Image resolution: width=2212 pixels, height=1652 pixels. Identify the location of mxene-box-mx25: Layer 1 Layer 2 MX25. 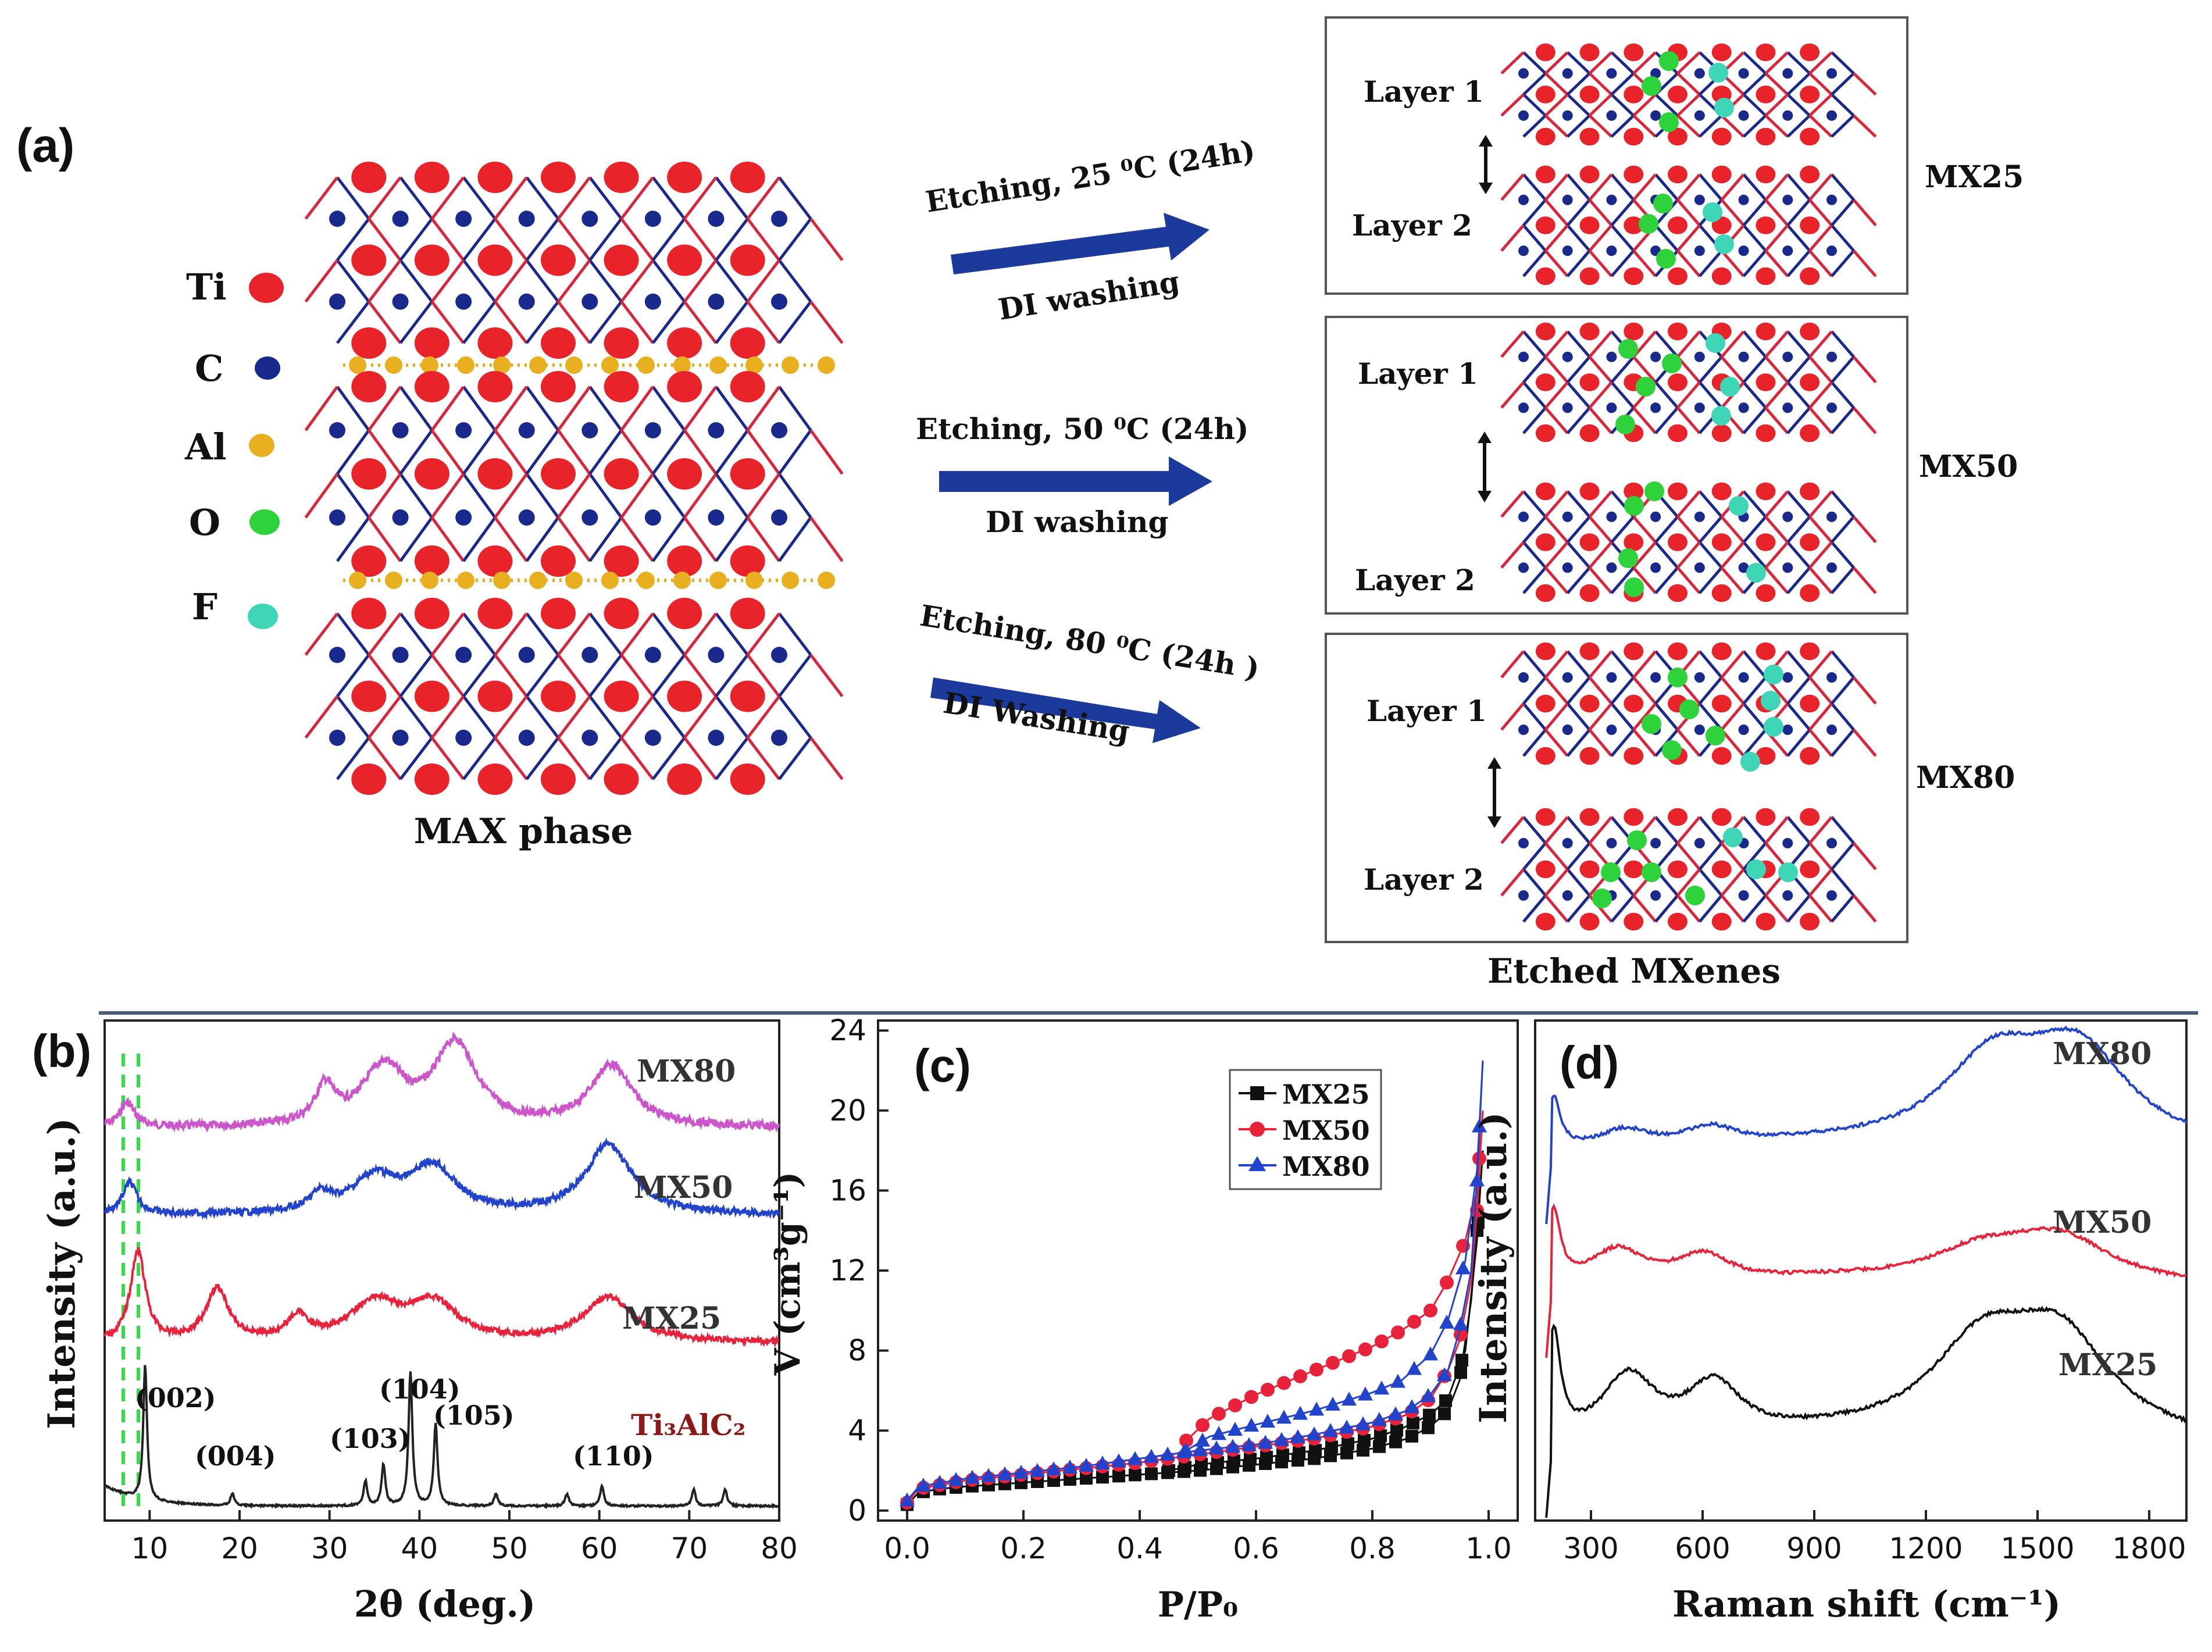
(1675, 155).